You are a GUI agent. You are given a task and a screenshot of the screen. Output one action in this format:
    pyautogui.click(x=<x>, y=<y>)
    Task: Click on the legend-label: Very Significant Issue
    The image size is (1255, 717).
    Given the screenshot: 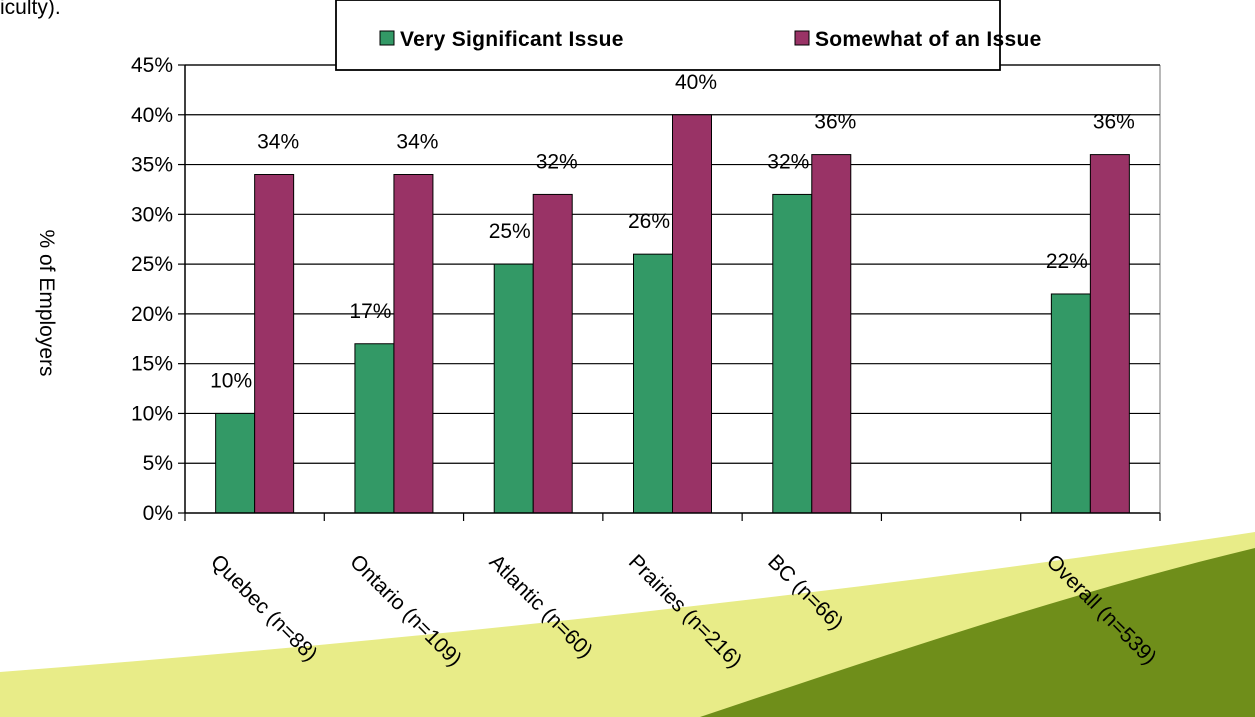 What is the action you would take?
    pyautogui.click(x=512, y=39)
    